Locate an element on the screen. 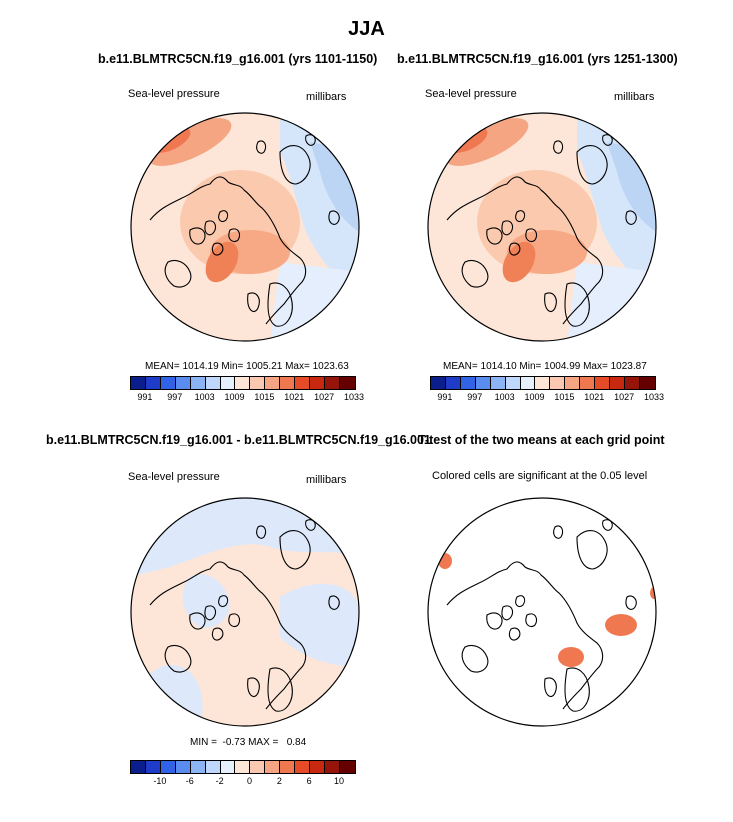  panel4-map is located at coordinates (542, 612).